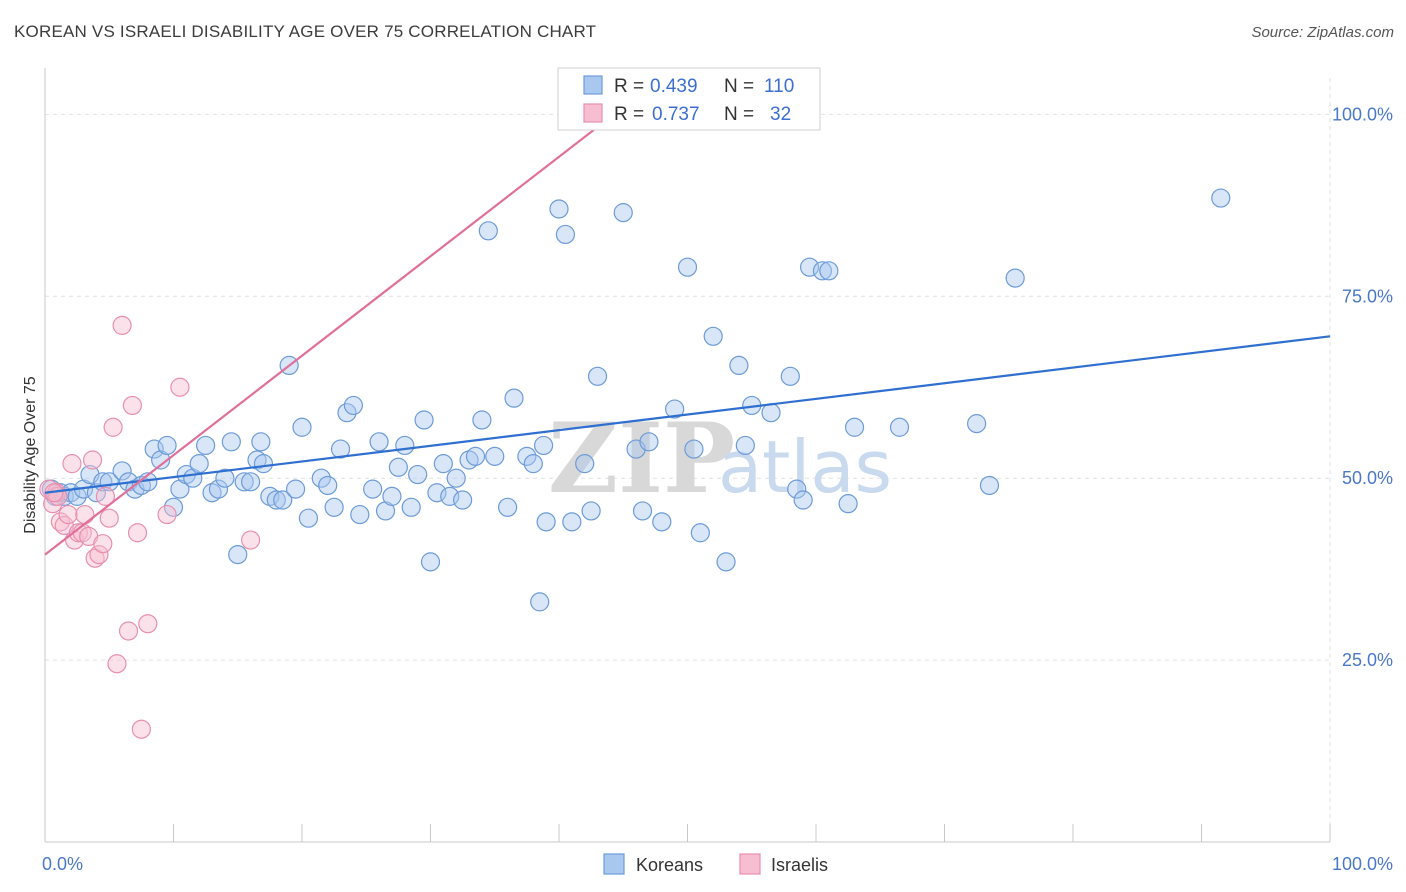 This screenshot has width=1406, height=892. I want to click on legend-r-value-koreans: 0.439, so click(674, 86).